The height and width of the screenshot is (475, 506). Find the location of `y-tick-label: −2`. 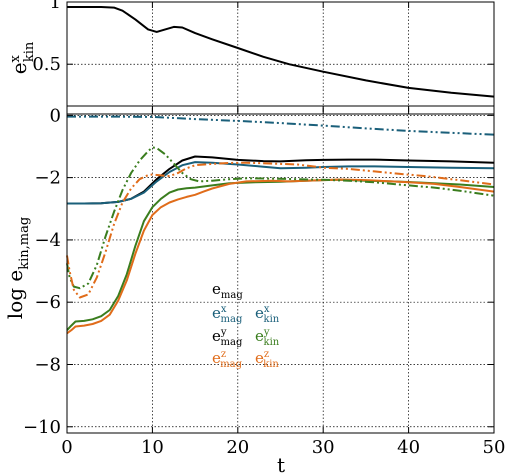

y-tick-label: −2 is located at coordinates (47, 178).